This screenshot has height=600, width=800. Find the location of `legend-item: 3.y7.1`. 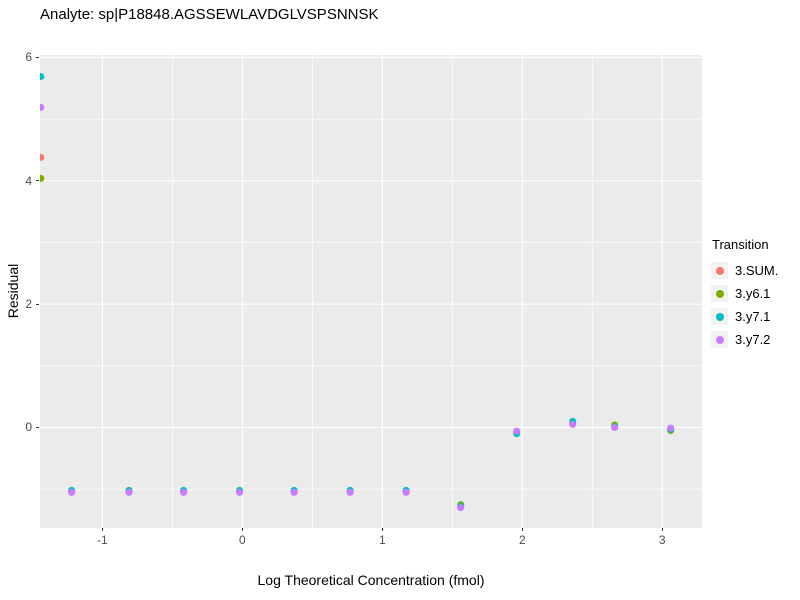

legend-item: 3.y7.1 is located at coordinates (744, 316).